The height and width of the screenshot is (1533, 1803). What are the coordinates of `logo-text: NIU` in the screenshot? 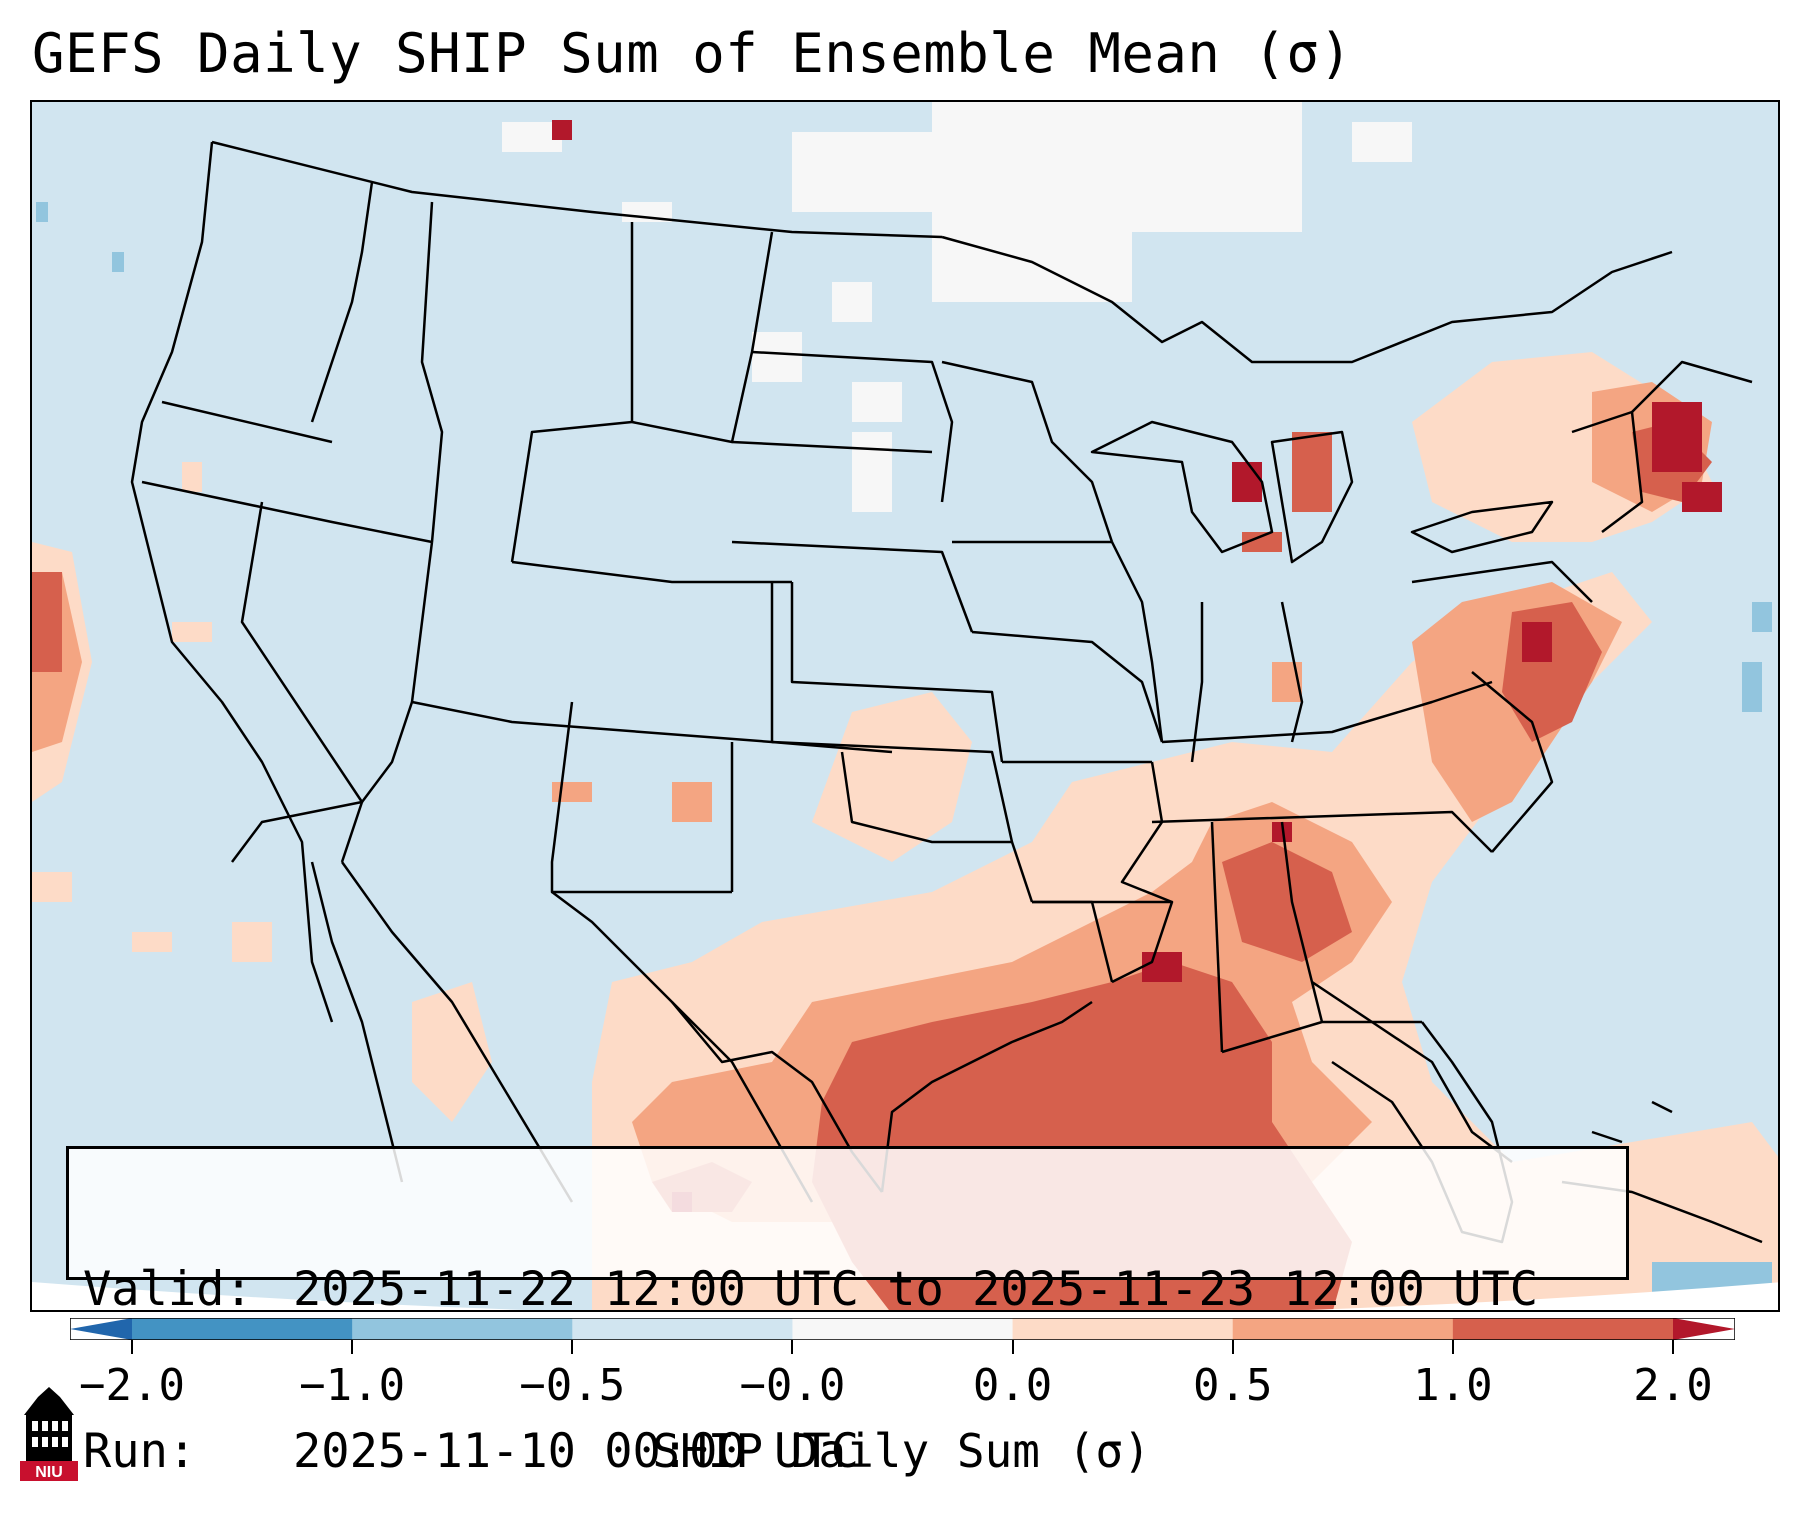 It's located at (49, 1472).